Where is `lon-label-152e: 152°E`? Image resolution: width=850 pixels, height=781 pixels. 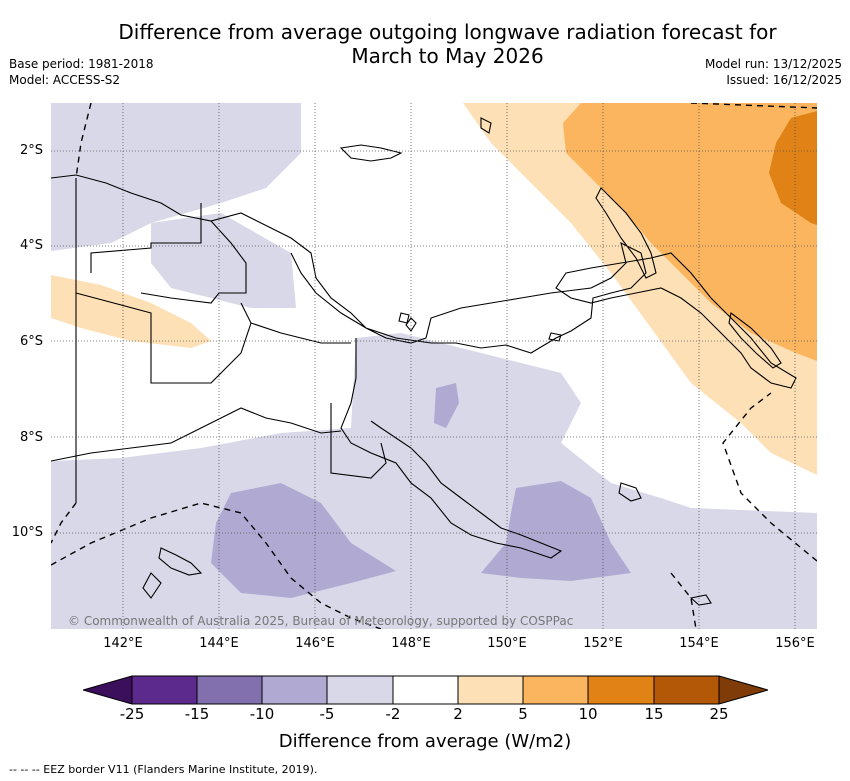 lon-label-152e: 152°E is located at coordinates (603, 643).